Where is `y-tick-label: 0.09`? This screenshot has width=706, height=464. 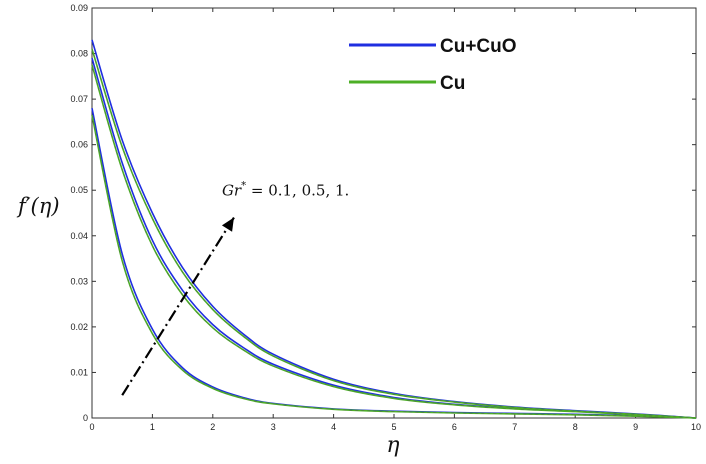
y-tick-label: 0.09 is located at coordinates (79, 8).